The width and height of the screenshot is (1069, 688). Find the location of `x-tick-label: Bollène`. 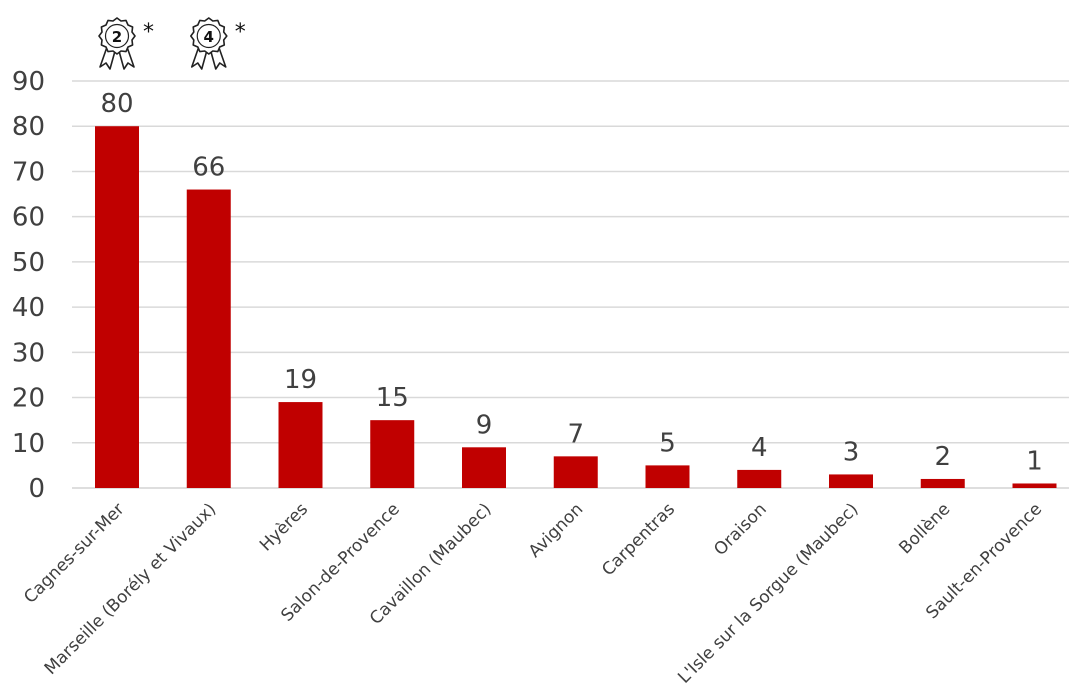

x-tick-label: Bollène is located at coordinates (924, 528).